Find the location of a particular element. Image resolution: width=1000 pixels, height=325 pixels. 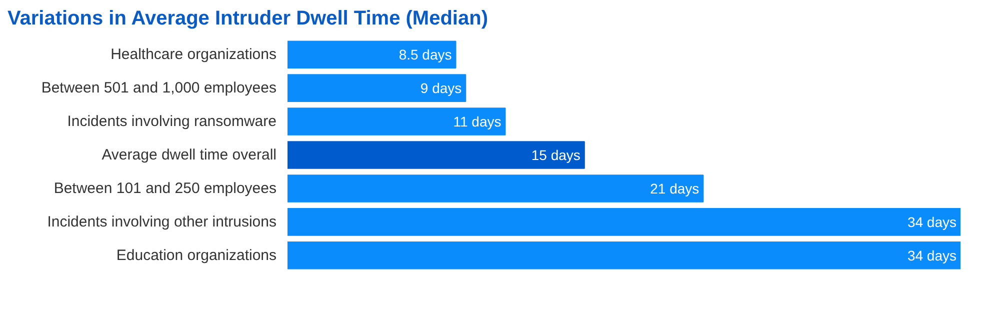

y-tick-label: Average dwell time overall is located at coordinates (189, 155).